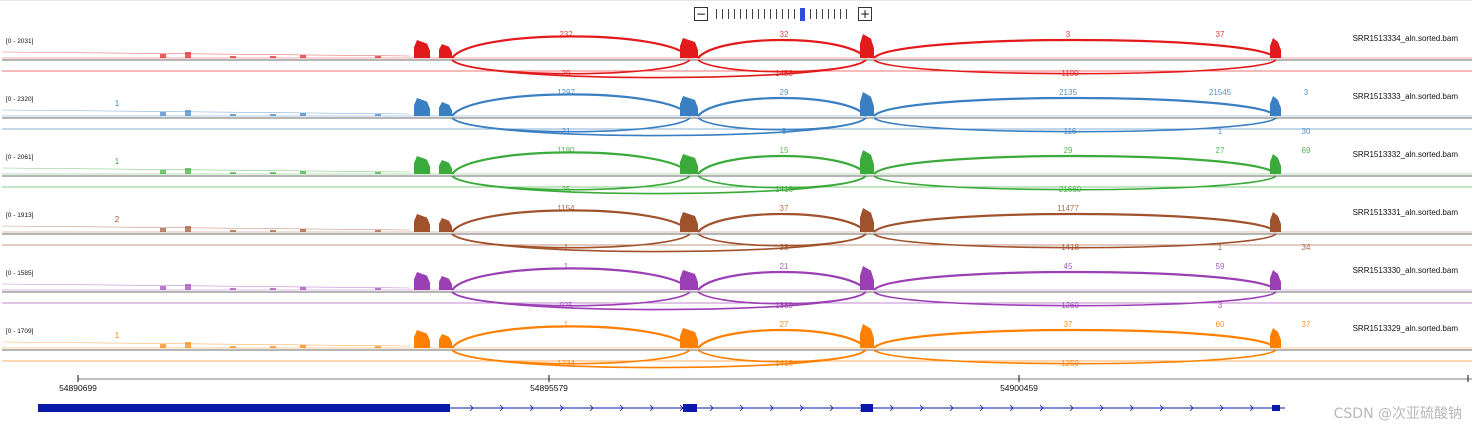 The width and height of the screenshot is (1472, 431). What do you see at coordinates (701, 14) in the screenshot?
I see `zoom-out-button: −` at bounding box center [701, 14].